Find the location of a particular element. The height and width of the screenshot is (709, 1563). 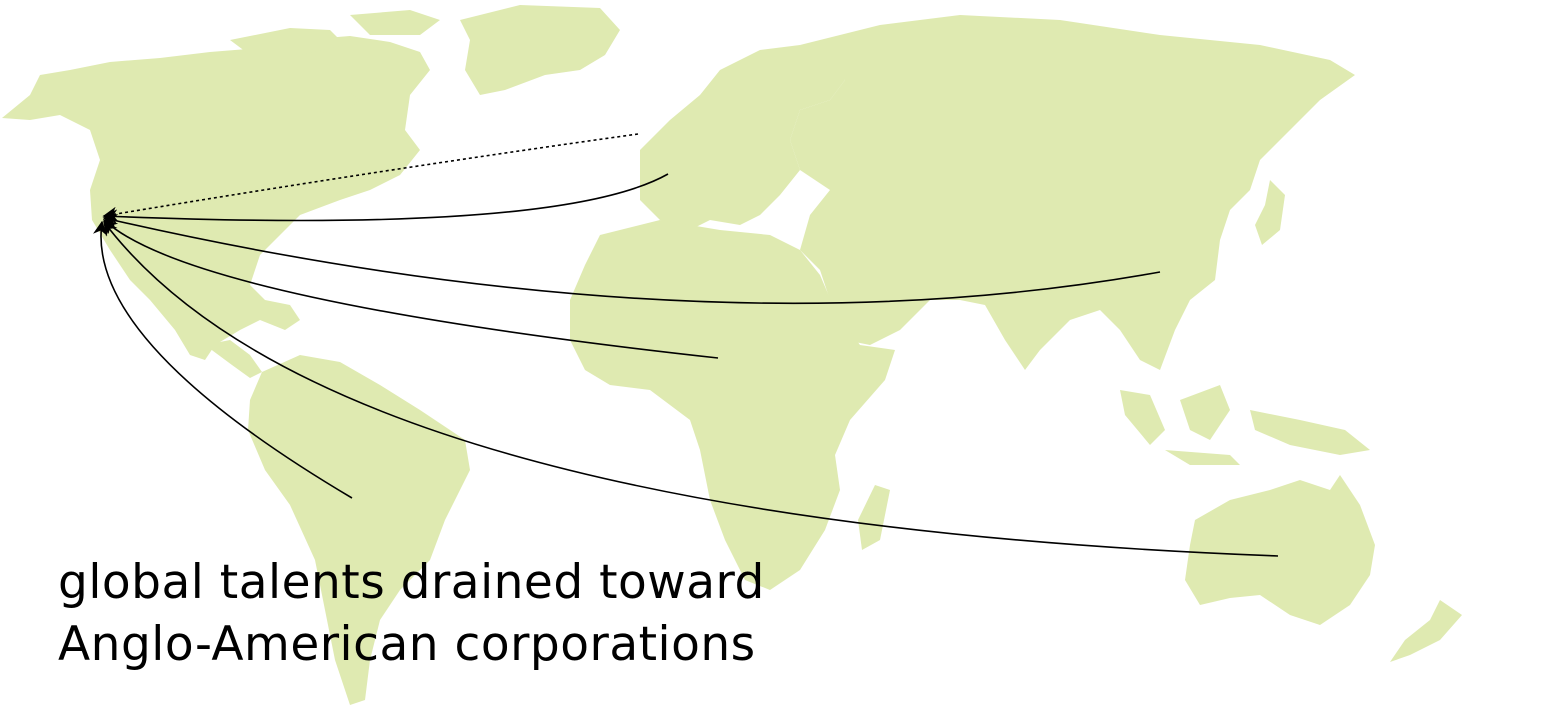

central-america is located at coordinates (233, 359).